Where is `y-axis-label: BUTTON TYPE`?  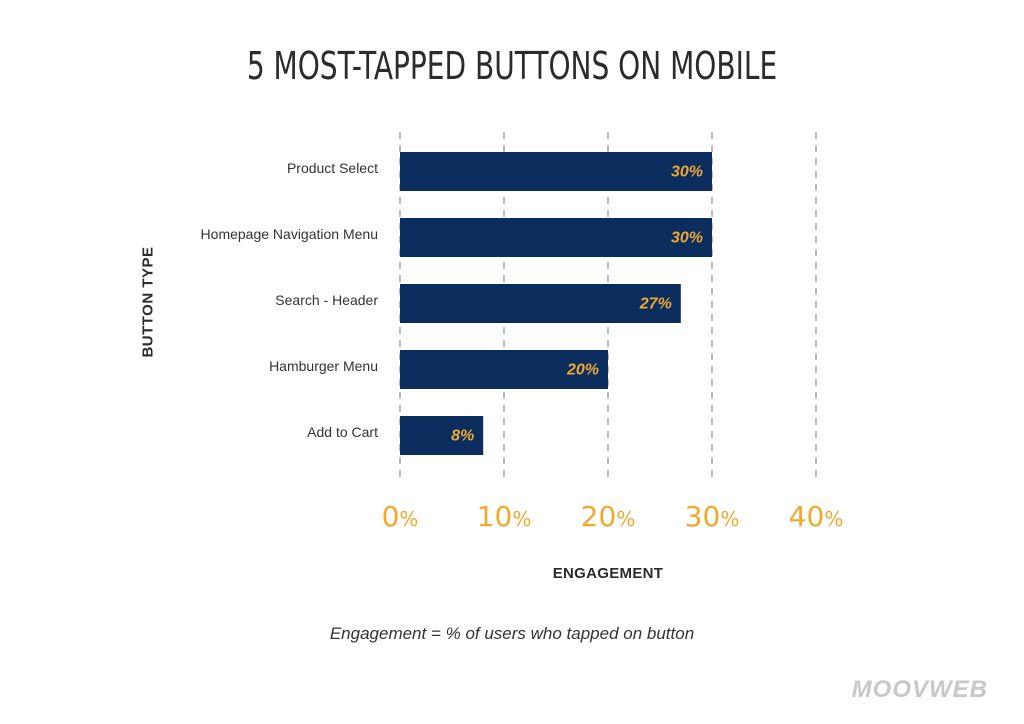 y-axis-label: BUTTON TYPE is located at coordinates (148, 302).